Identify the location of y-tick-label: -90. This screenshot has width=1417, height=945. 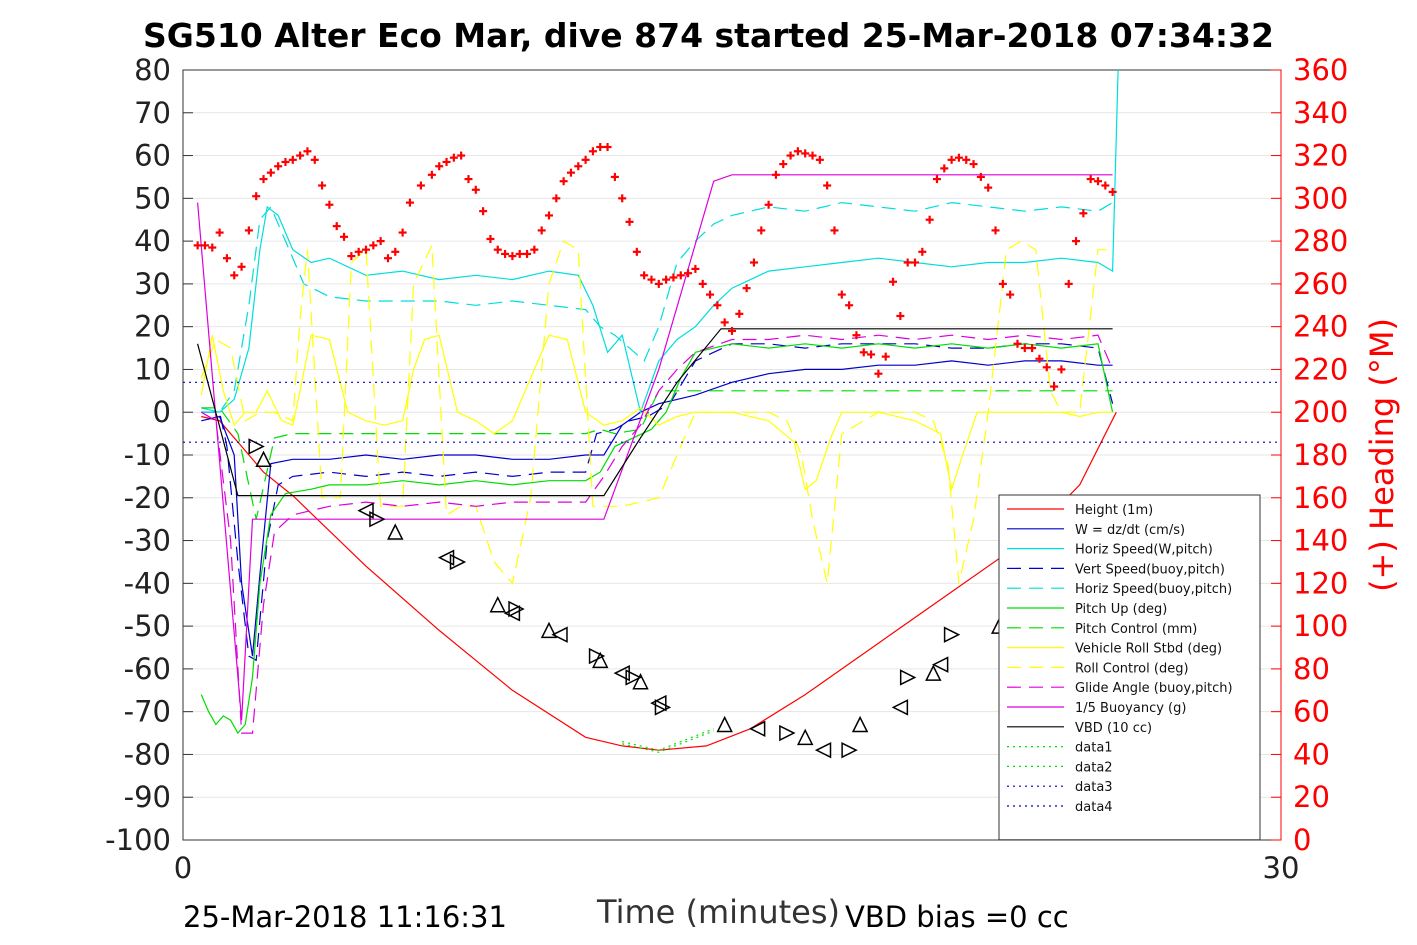
(147, 797).